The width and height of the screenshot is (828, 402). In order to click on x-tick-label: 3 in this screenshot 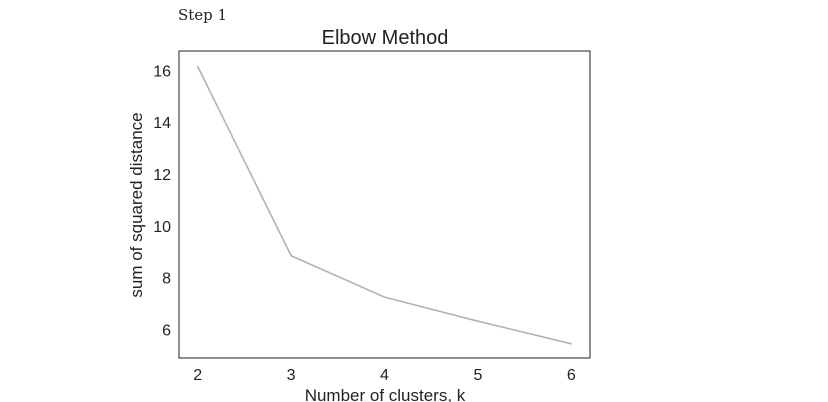, I will do `click(291, 375)`.